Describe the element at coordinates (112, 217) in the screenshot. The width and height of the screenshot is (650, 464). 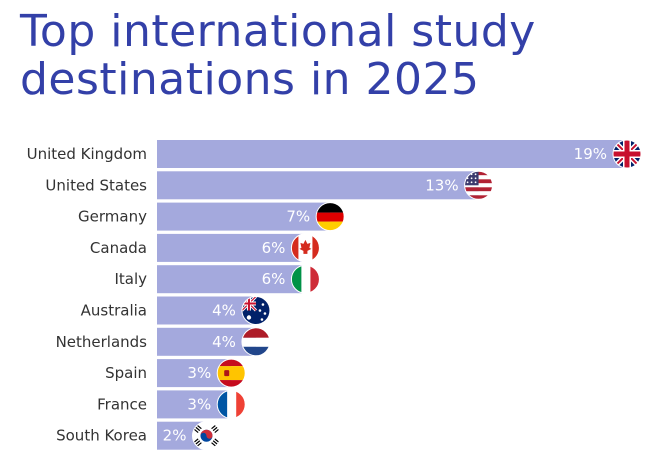
I see `category-label: Germany` at that location.